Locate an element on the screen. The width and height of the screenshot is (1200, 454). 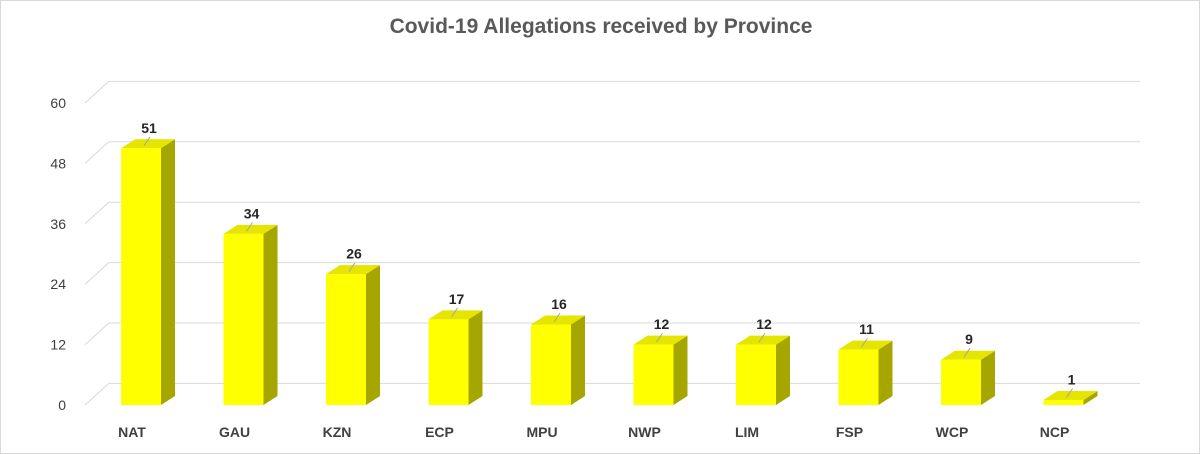
x-tick-label: LIM is located at coordinates (747, 432).